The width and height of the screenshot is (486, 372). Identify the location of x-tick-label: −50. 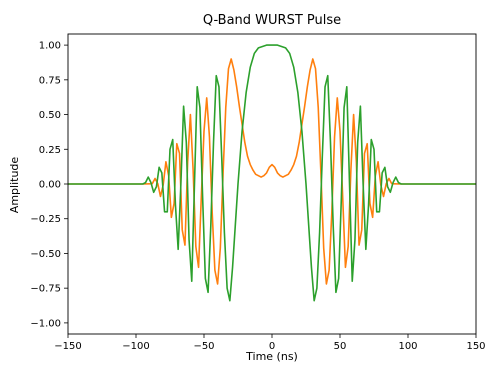
(203, 346).